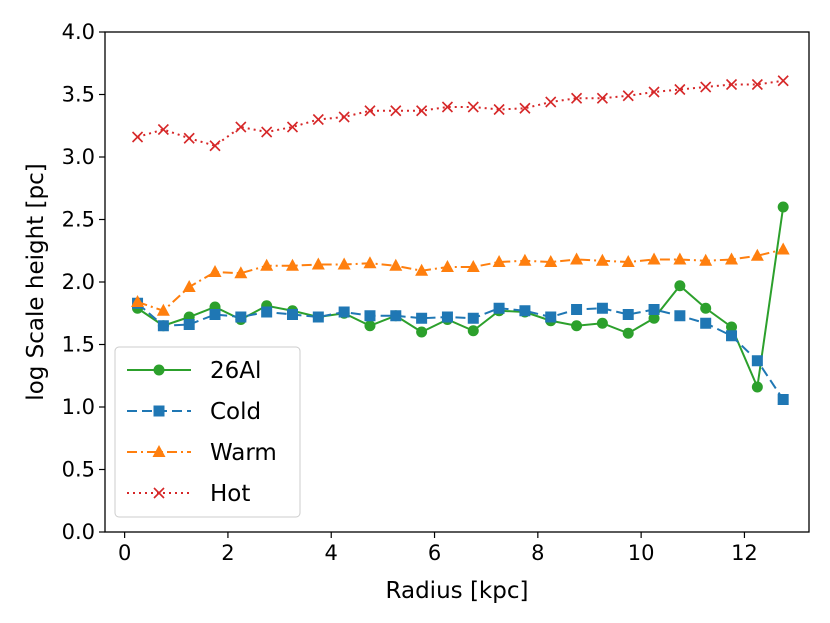 The image size is (830, 623). Describe the element at coordinates (78, 32) in the screenshot. I see `y-tick-label: 4.0` at that location.